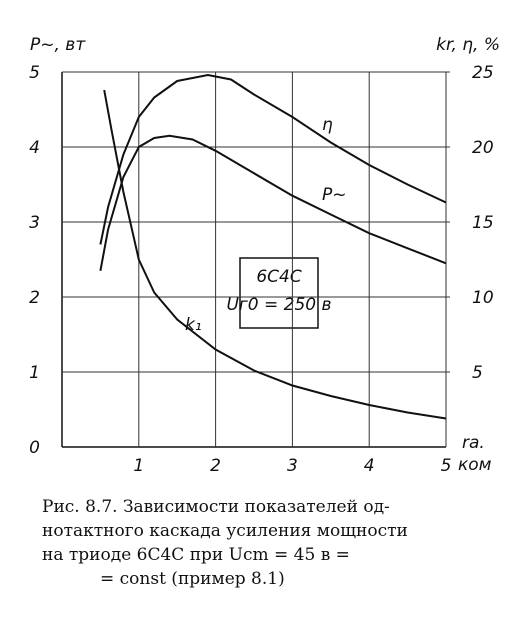 The width and height of the screenshot is (527, 619). What do you see at coordinates (34, 448) in the screenshot?
I see `y-tick-label: 0` at bounding box center [34, 448].